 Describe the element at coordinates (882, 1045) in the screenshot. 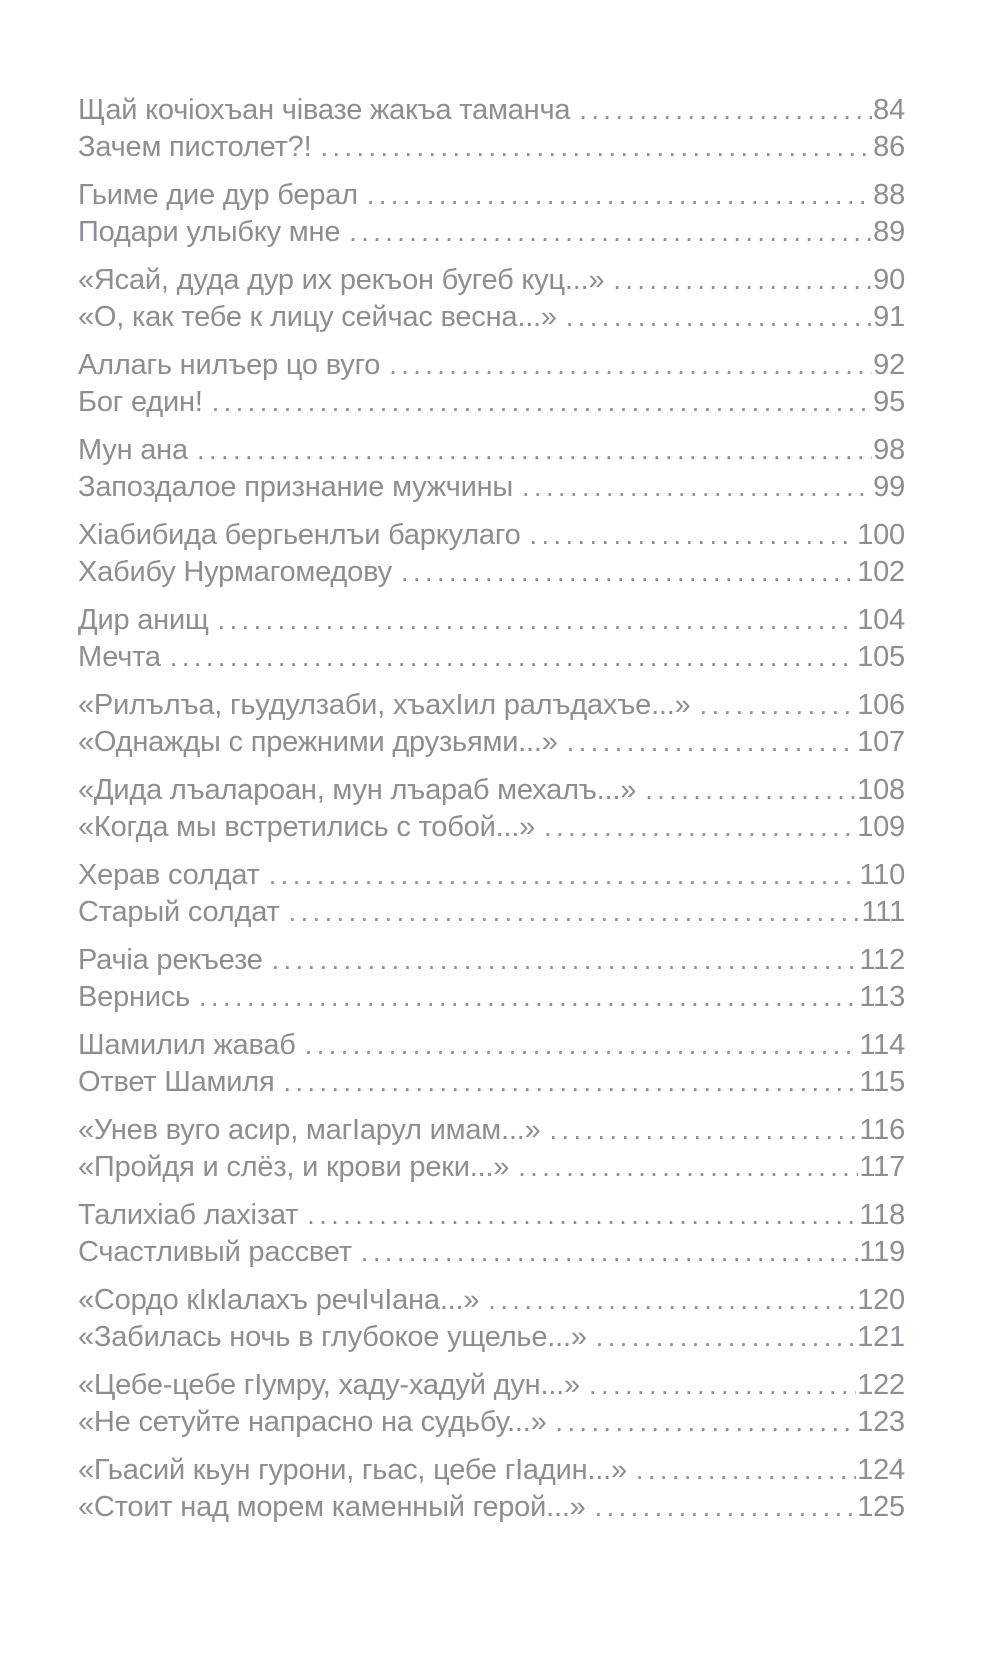

I see `toc-entry-page: 114` at that location.